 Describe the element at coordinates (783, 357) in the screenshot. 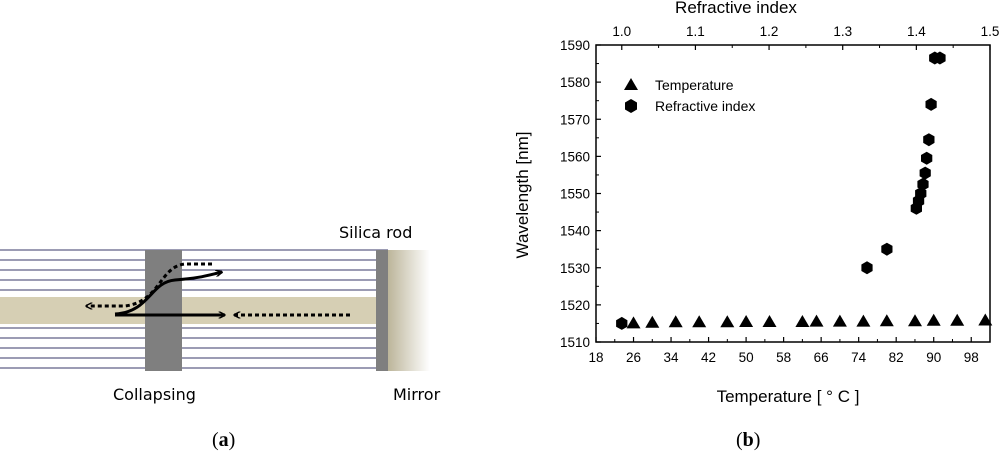

I see `x-bottom-tick-label: 58` at that location.